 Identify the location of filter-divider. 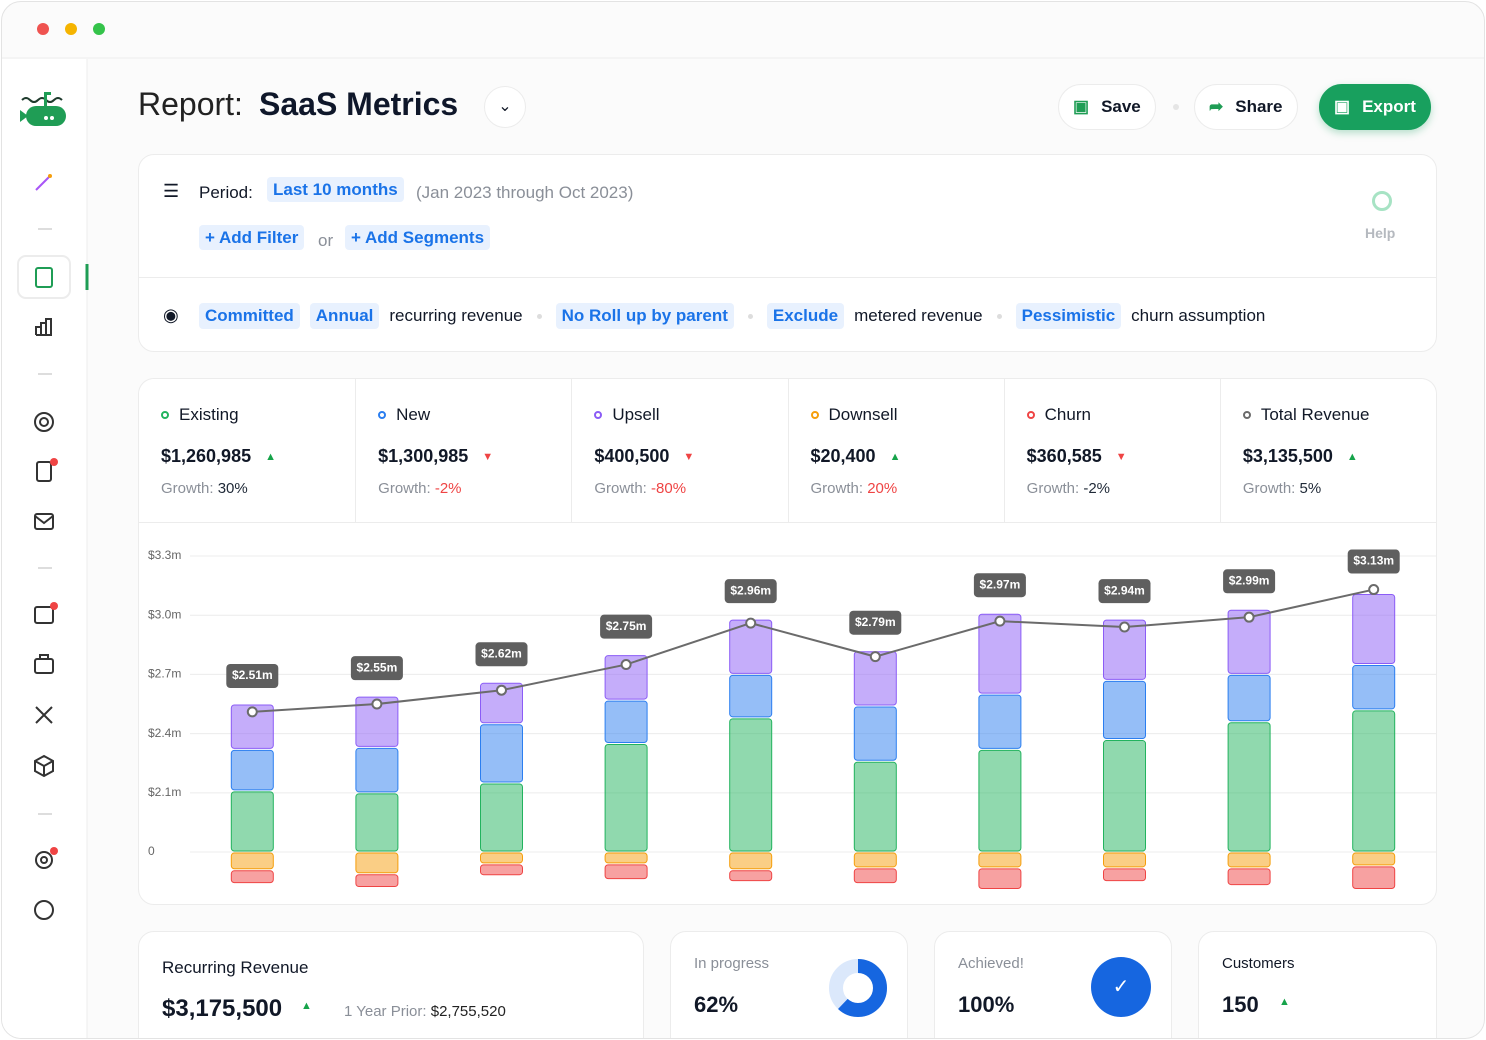
(787, 277).